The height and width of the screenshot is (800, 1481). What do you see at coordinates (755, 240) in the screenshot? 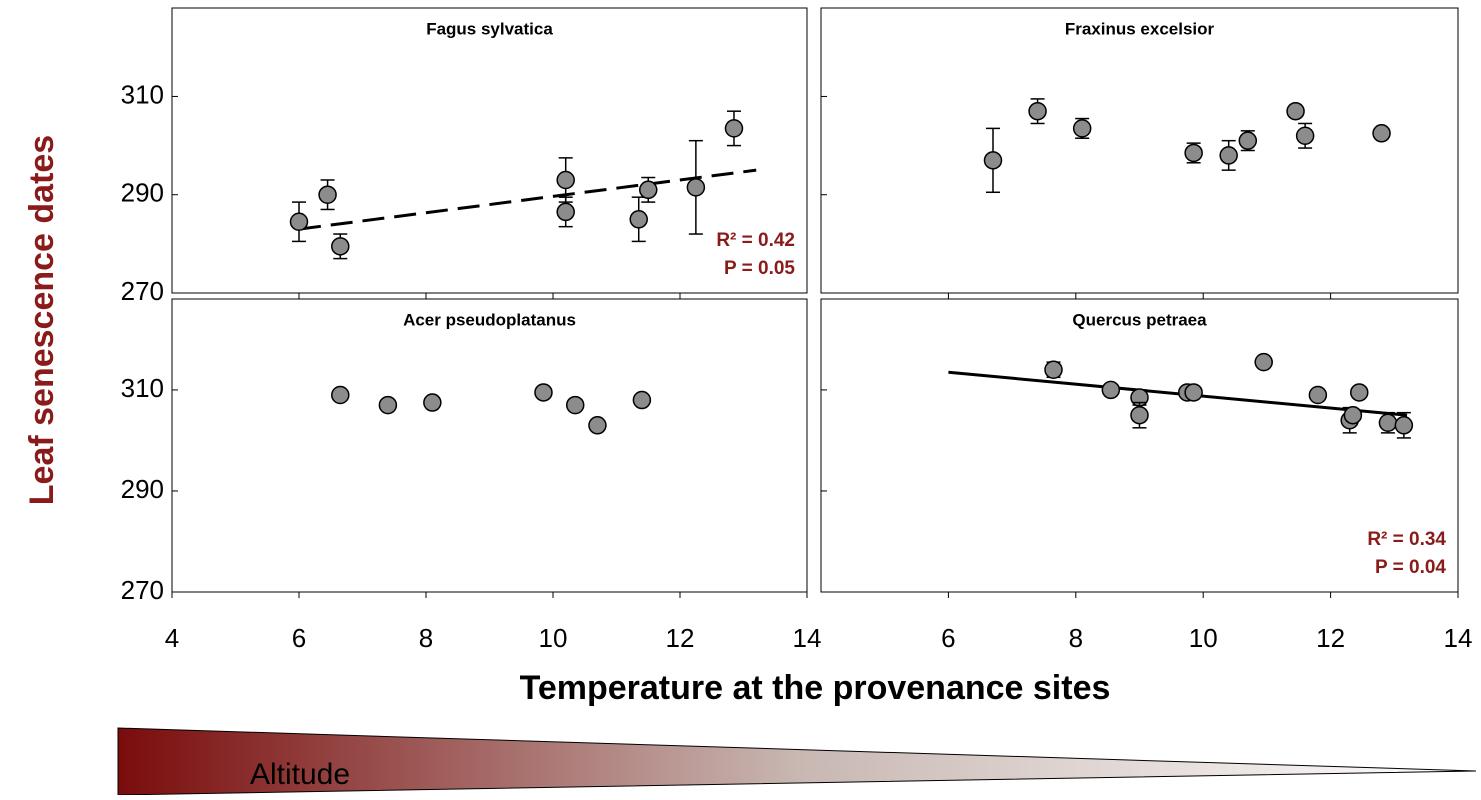
I see `stat-annotation: R² = 0.42` at bounding box center [755, 240].